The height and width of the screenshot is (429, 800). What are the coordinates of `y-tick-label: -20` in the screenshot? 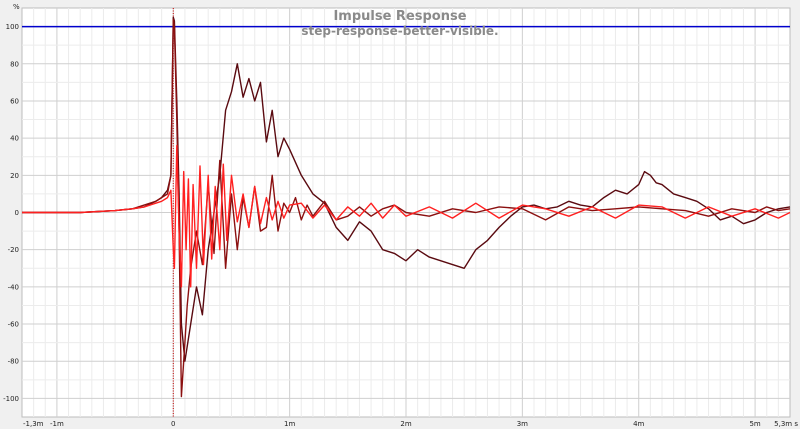 It's located at (13, 250).